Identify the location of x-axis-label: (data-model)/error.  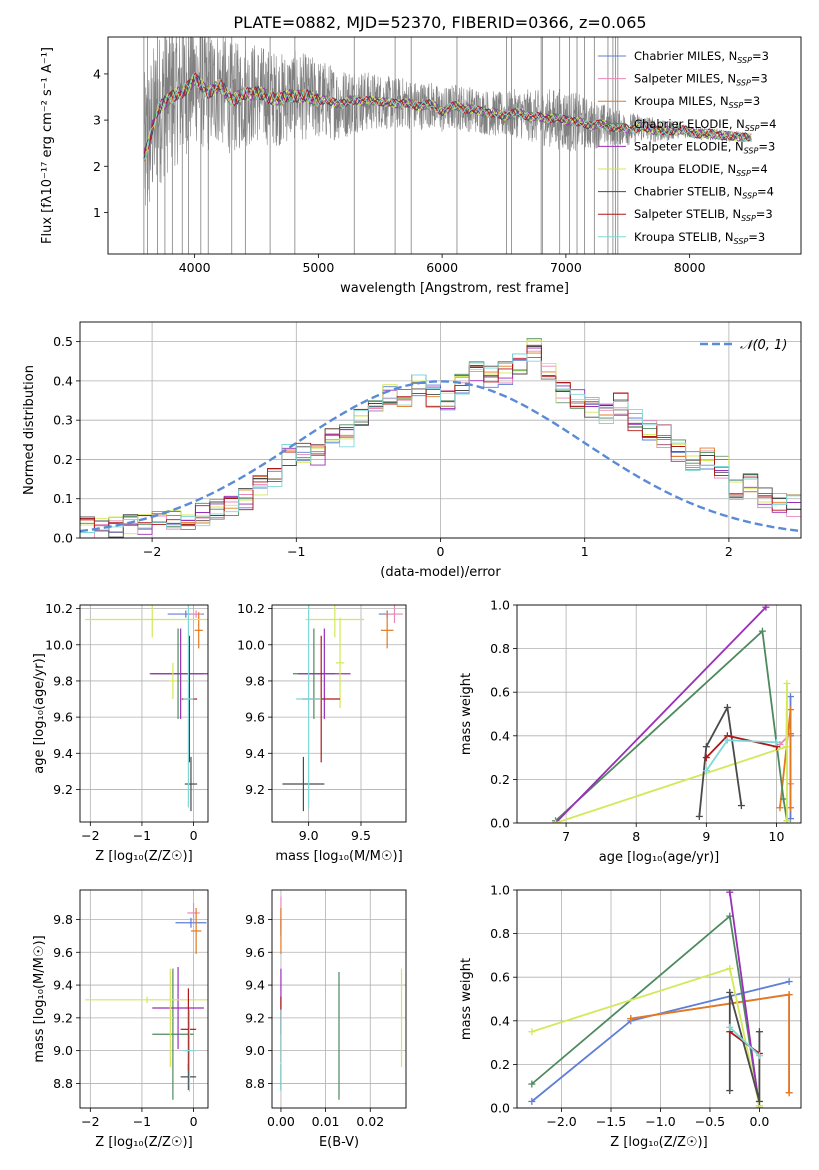
(440, 572).